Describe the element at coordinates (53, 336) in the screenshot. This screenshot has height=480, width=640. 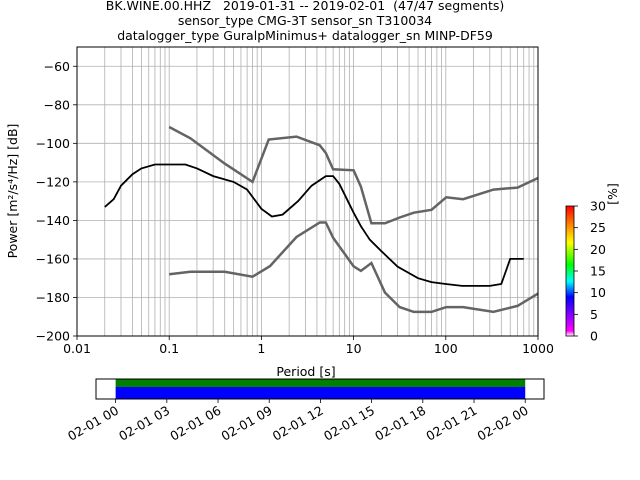
I see `y-tick-label: −200` at that location.